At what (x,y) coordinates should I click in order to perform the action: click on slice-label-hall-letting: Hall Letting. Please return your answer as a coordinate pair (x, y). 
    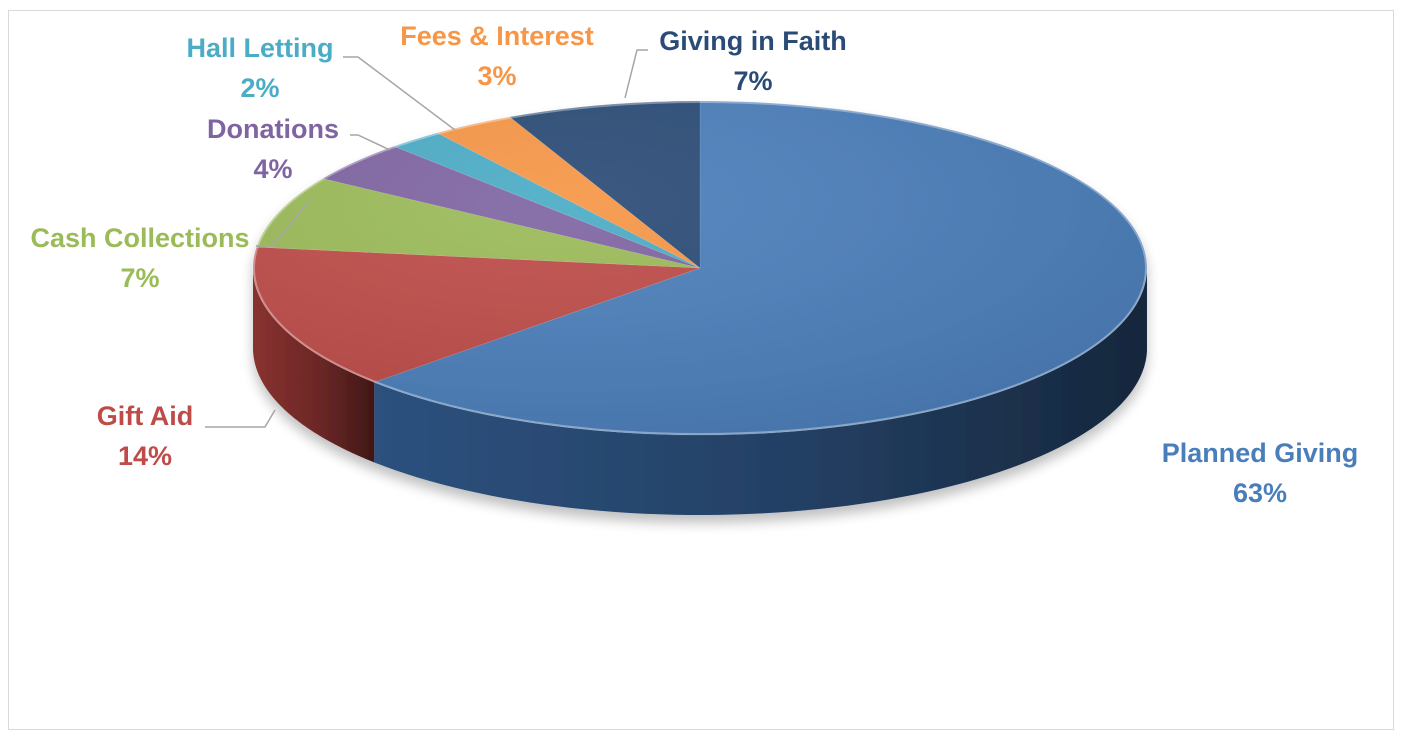
    Looking at the image, I should click on (260, 48).